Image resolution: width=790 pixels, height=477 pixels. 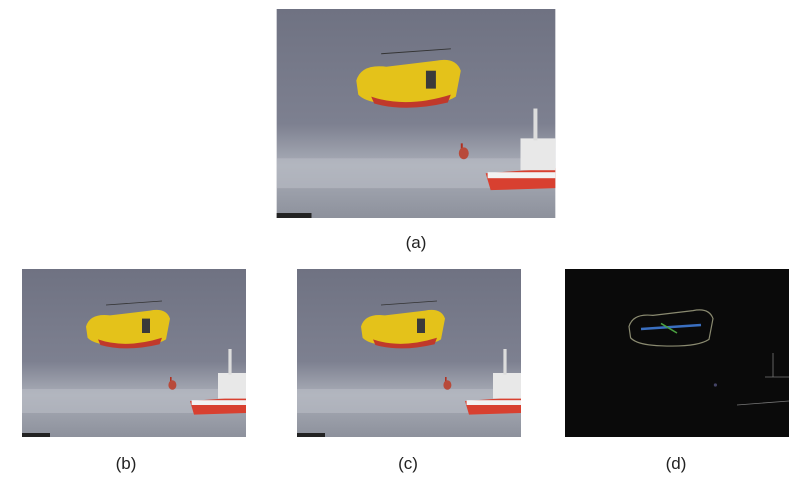 I want to click on caption: (d), so click(x=676, y=463).